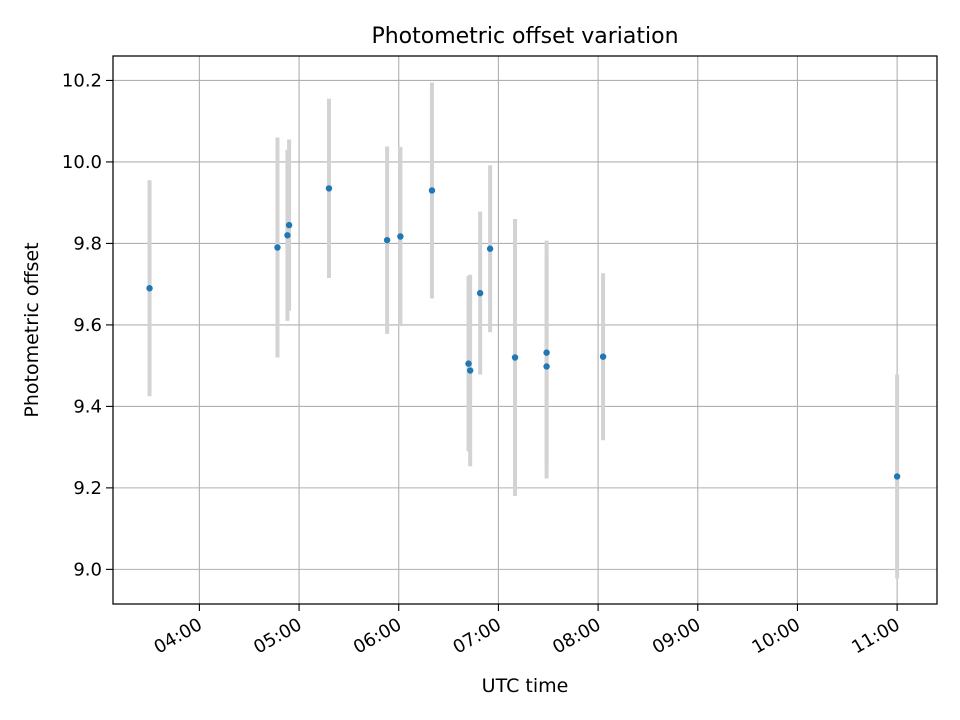 This screenshot has height=720, width=960. I want to click on x-tick-label: 10:00, so click(776, 636).